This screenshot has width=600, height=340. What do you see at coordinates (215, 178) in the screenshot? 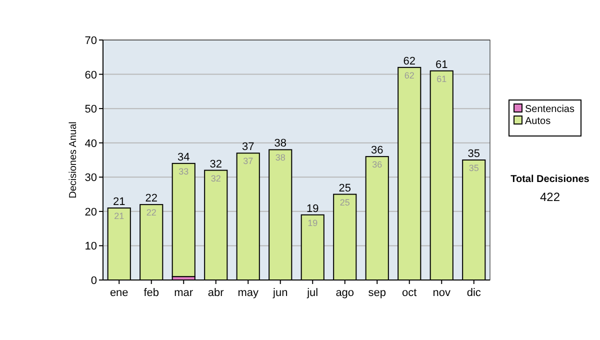
I see `data-label: 32` at bounding box center [215, 178].